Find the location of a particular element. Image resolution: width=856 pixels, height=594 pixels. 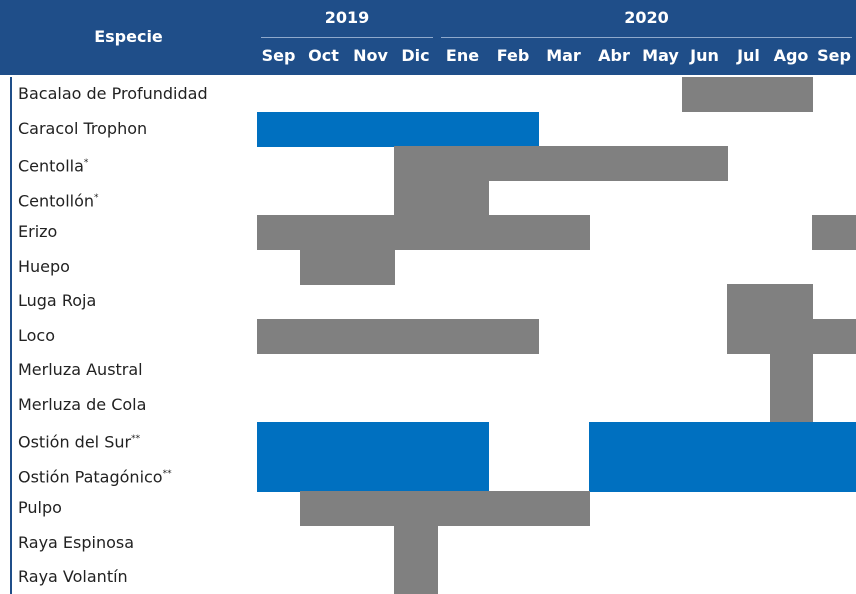

species-name: Centollón* is located at coordinates (58, 200).